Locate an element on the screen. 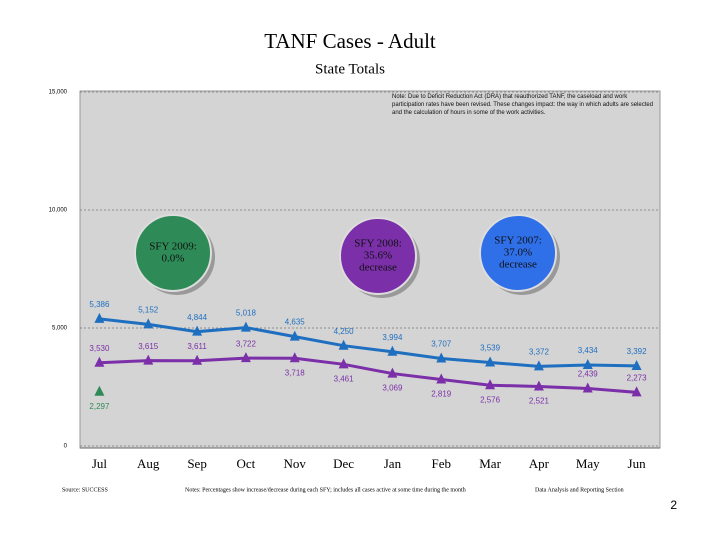 The width and height of the screenshot is (720, 540). x-tick-label: Feb is located at coordinates (442, 463).